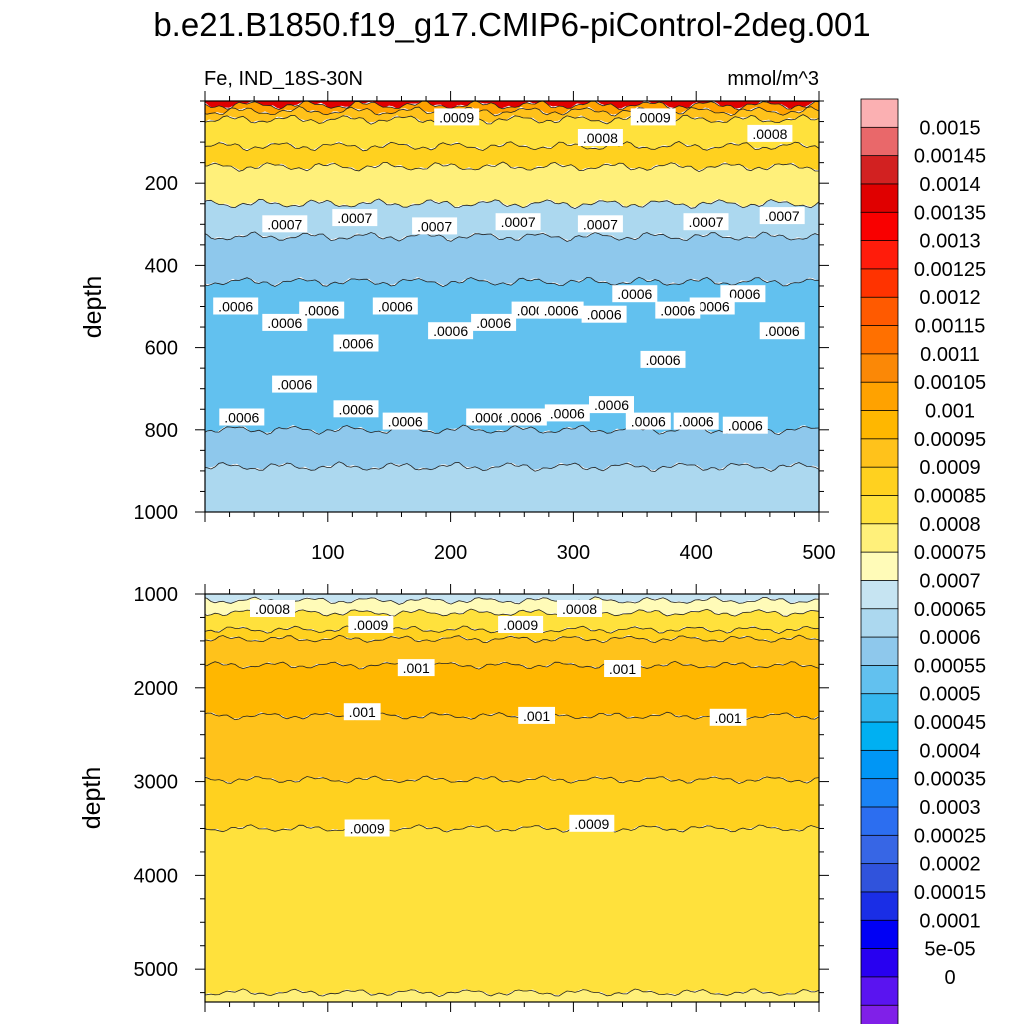 The image size is (1024, 1024). What do you see at coordinates (156, 689) in the screenshot?
I see `y-tick-label: 2000` at bounding box center [156, 689].